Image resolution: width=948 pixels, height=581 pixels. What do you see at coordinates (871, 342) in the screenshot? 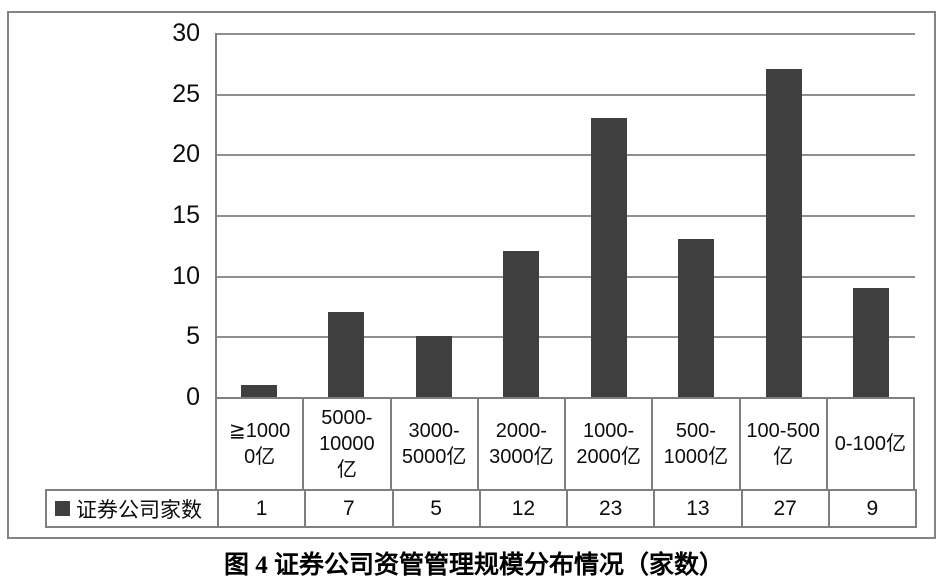
I see `bar-0-100yi` at bounding box center [871, 342].